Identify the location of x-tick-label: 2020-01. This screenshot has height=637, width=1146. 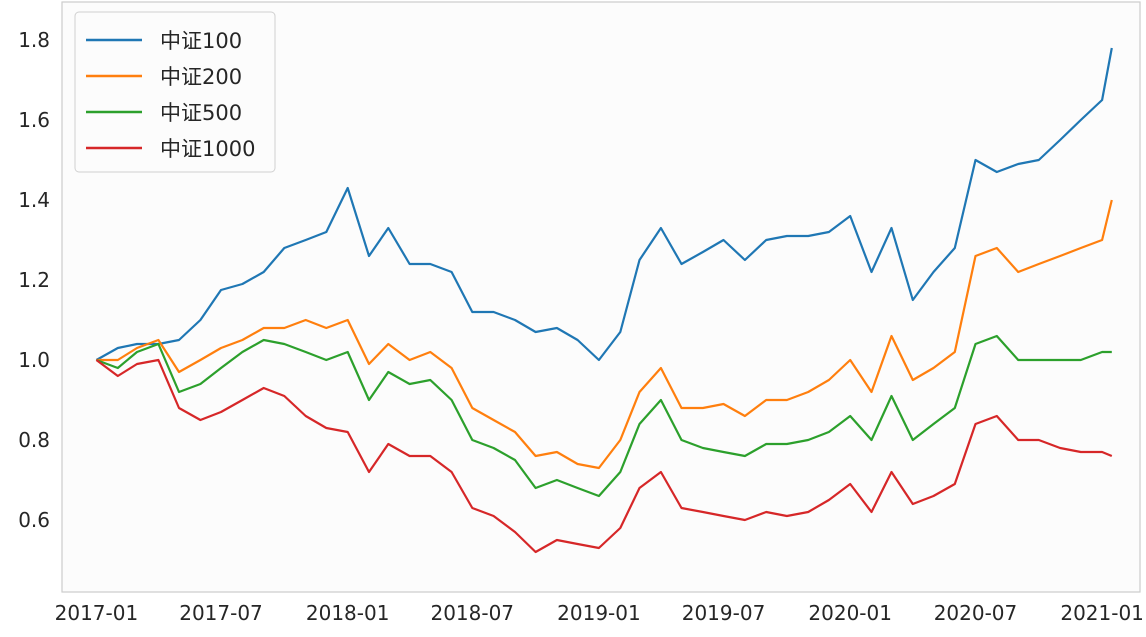
(850, 613).